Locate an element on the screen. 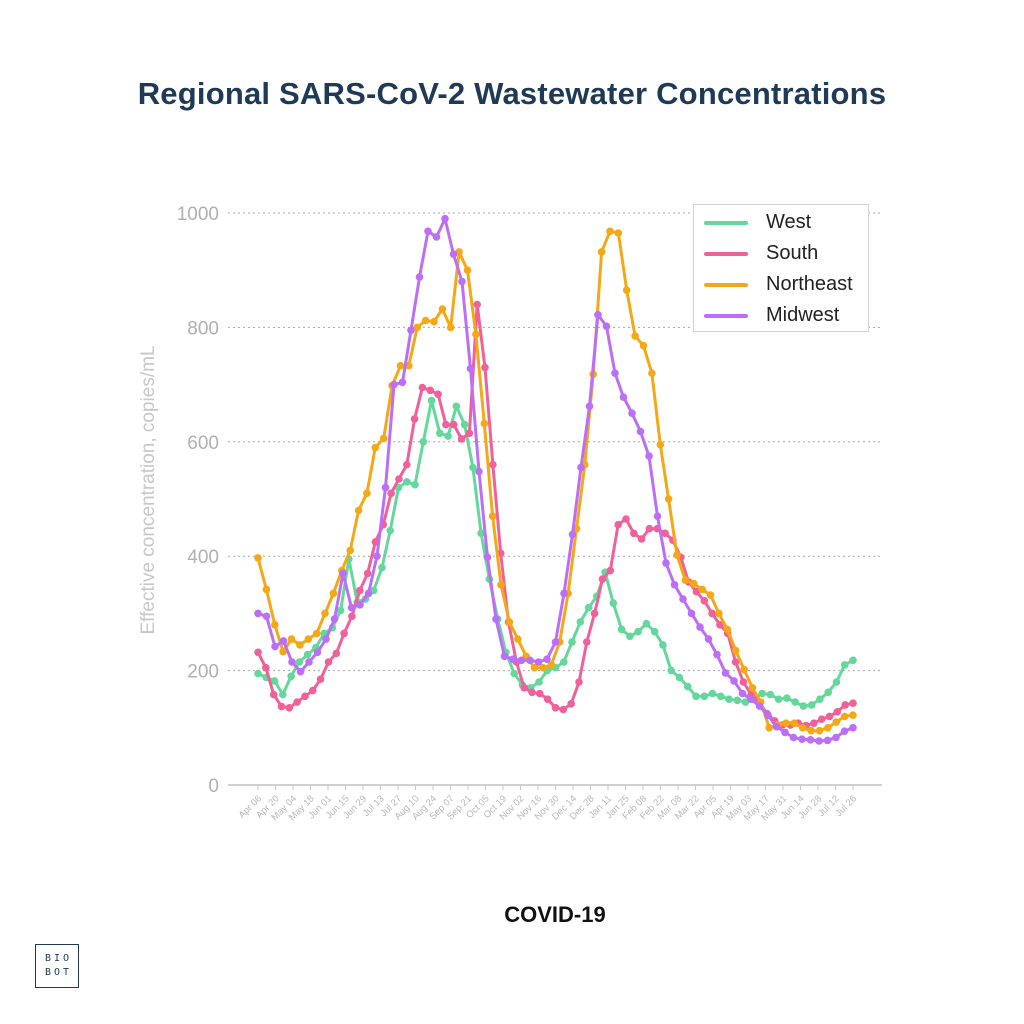 This screenshot has width=1024, height=1024. legend-item-northeast: Northeast is located at coordinates (781, 284).